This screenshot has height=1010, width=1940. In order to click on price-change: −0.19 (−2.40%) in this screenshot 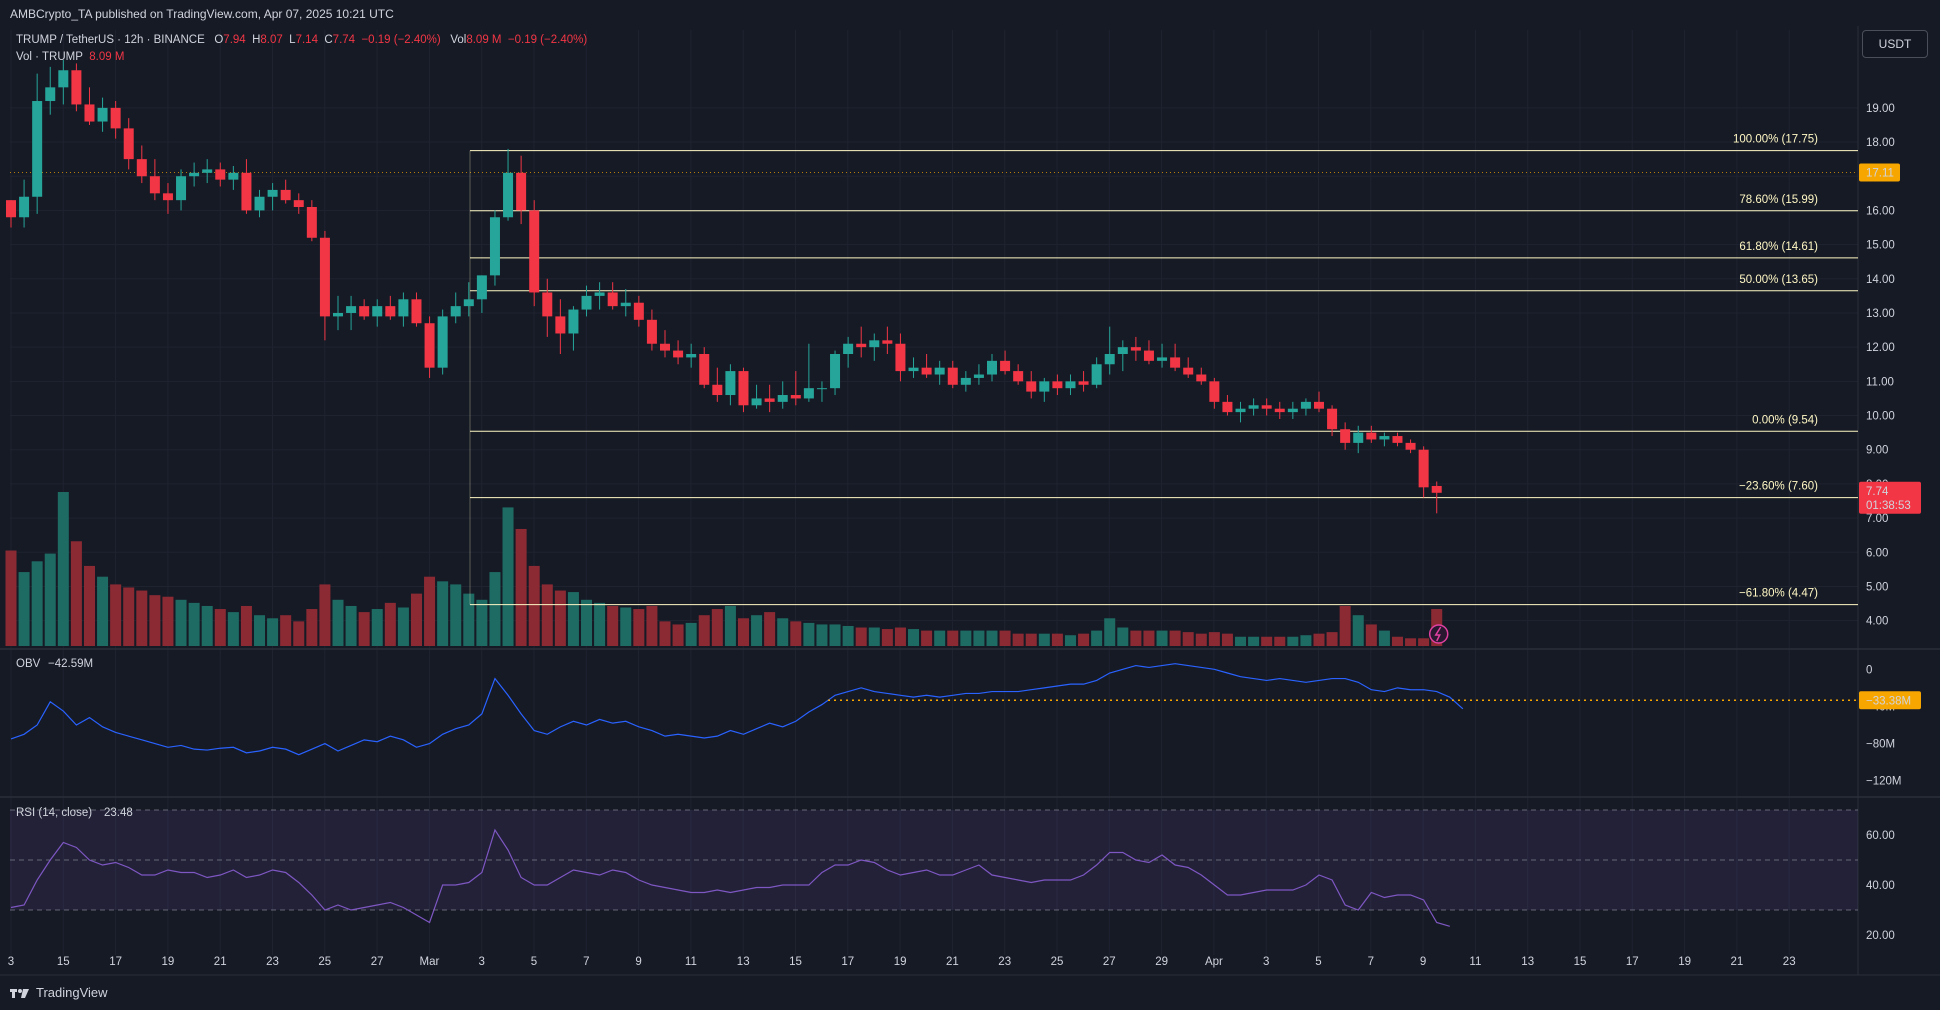, I will do `click(401, 40)`.